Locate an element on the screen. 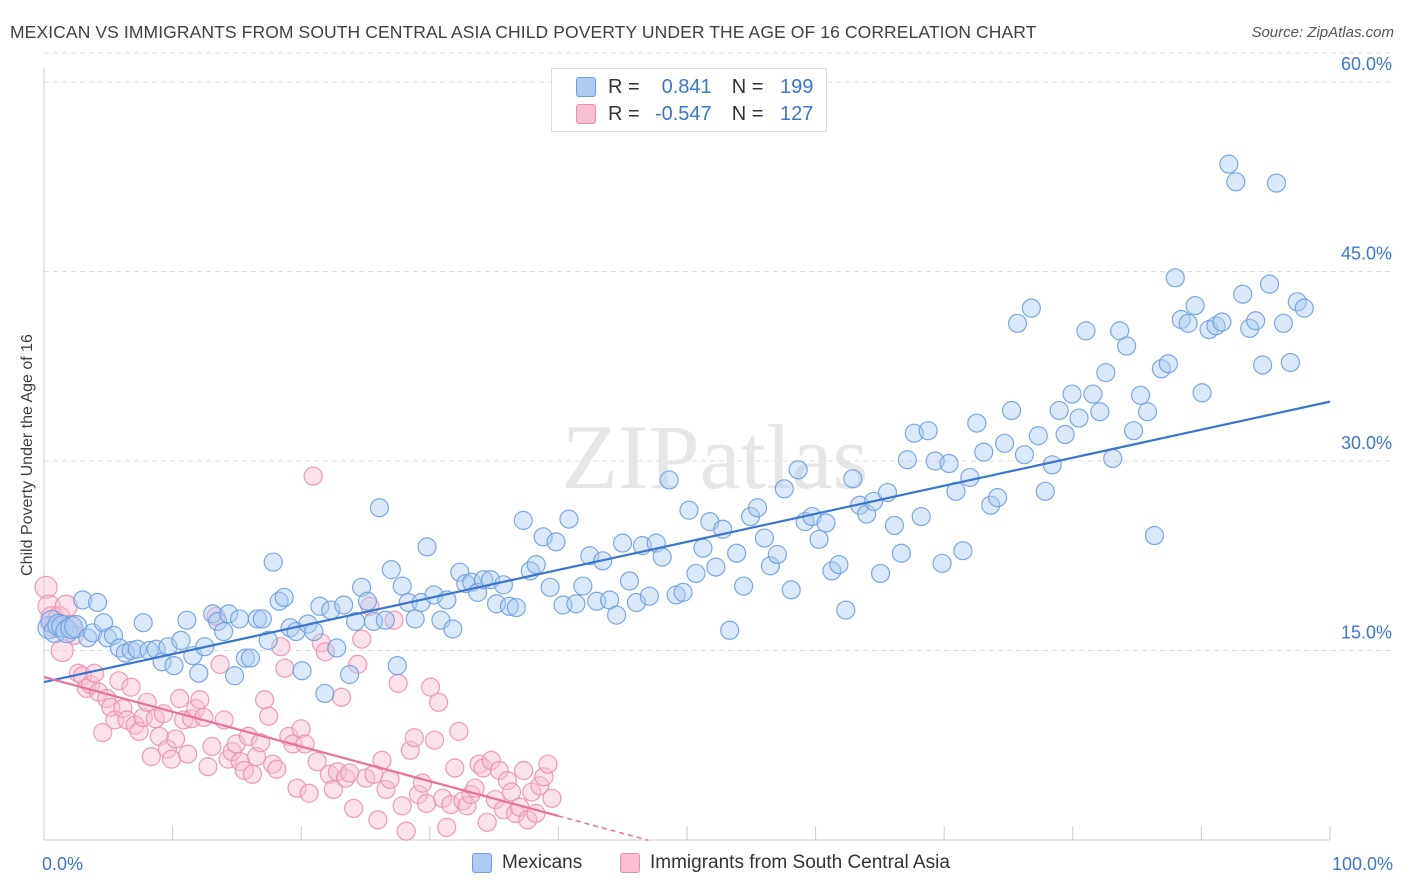  legend-r-value: 0.841 is located at coordinates (686, 86).